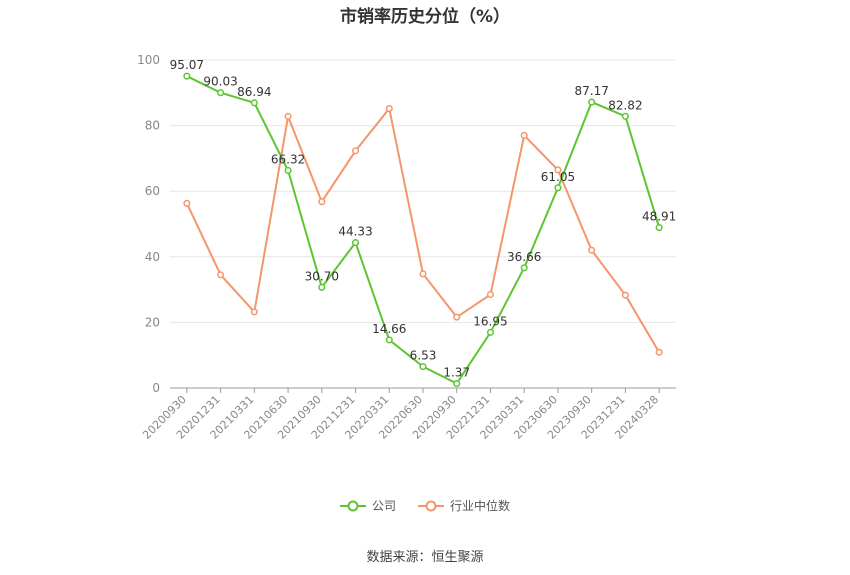 This screenshot has height=575, width=850. I want to click on y-tick-label: 20, so click(152, 322).